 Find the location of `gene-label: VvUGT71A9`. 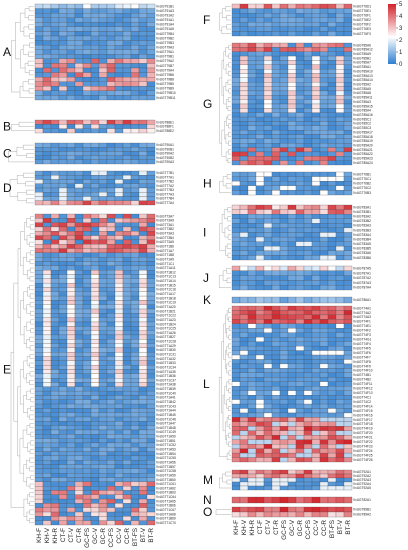

gene-label: VvUGT71A9 is located at coordinates (165, 259).